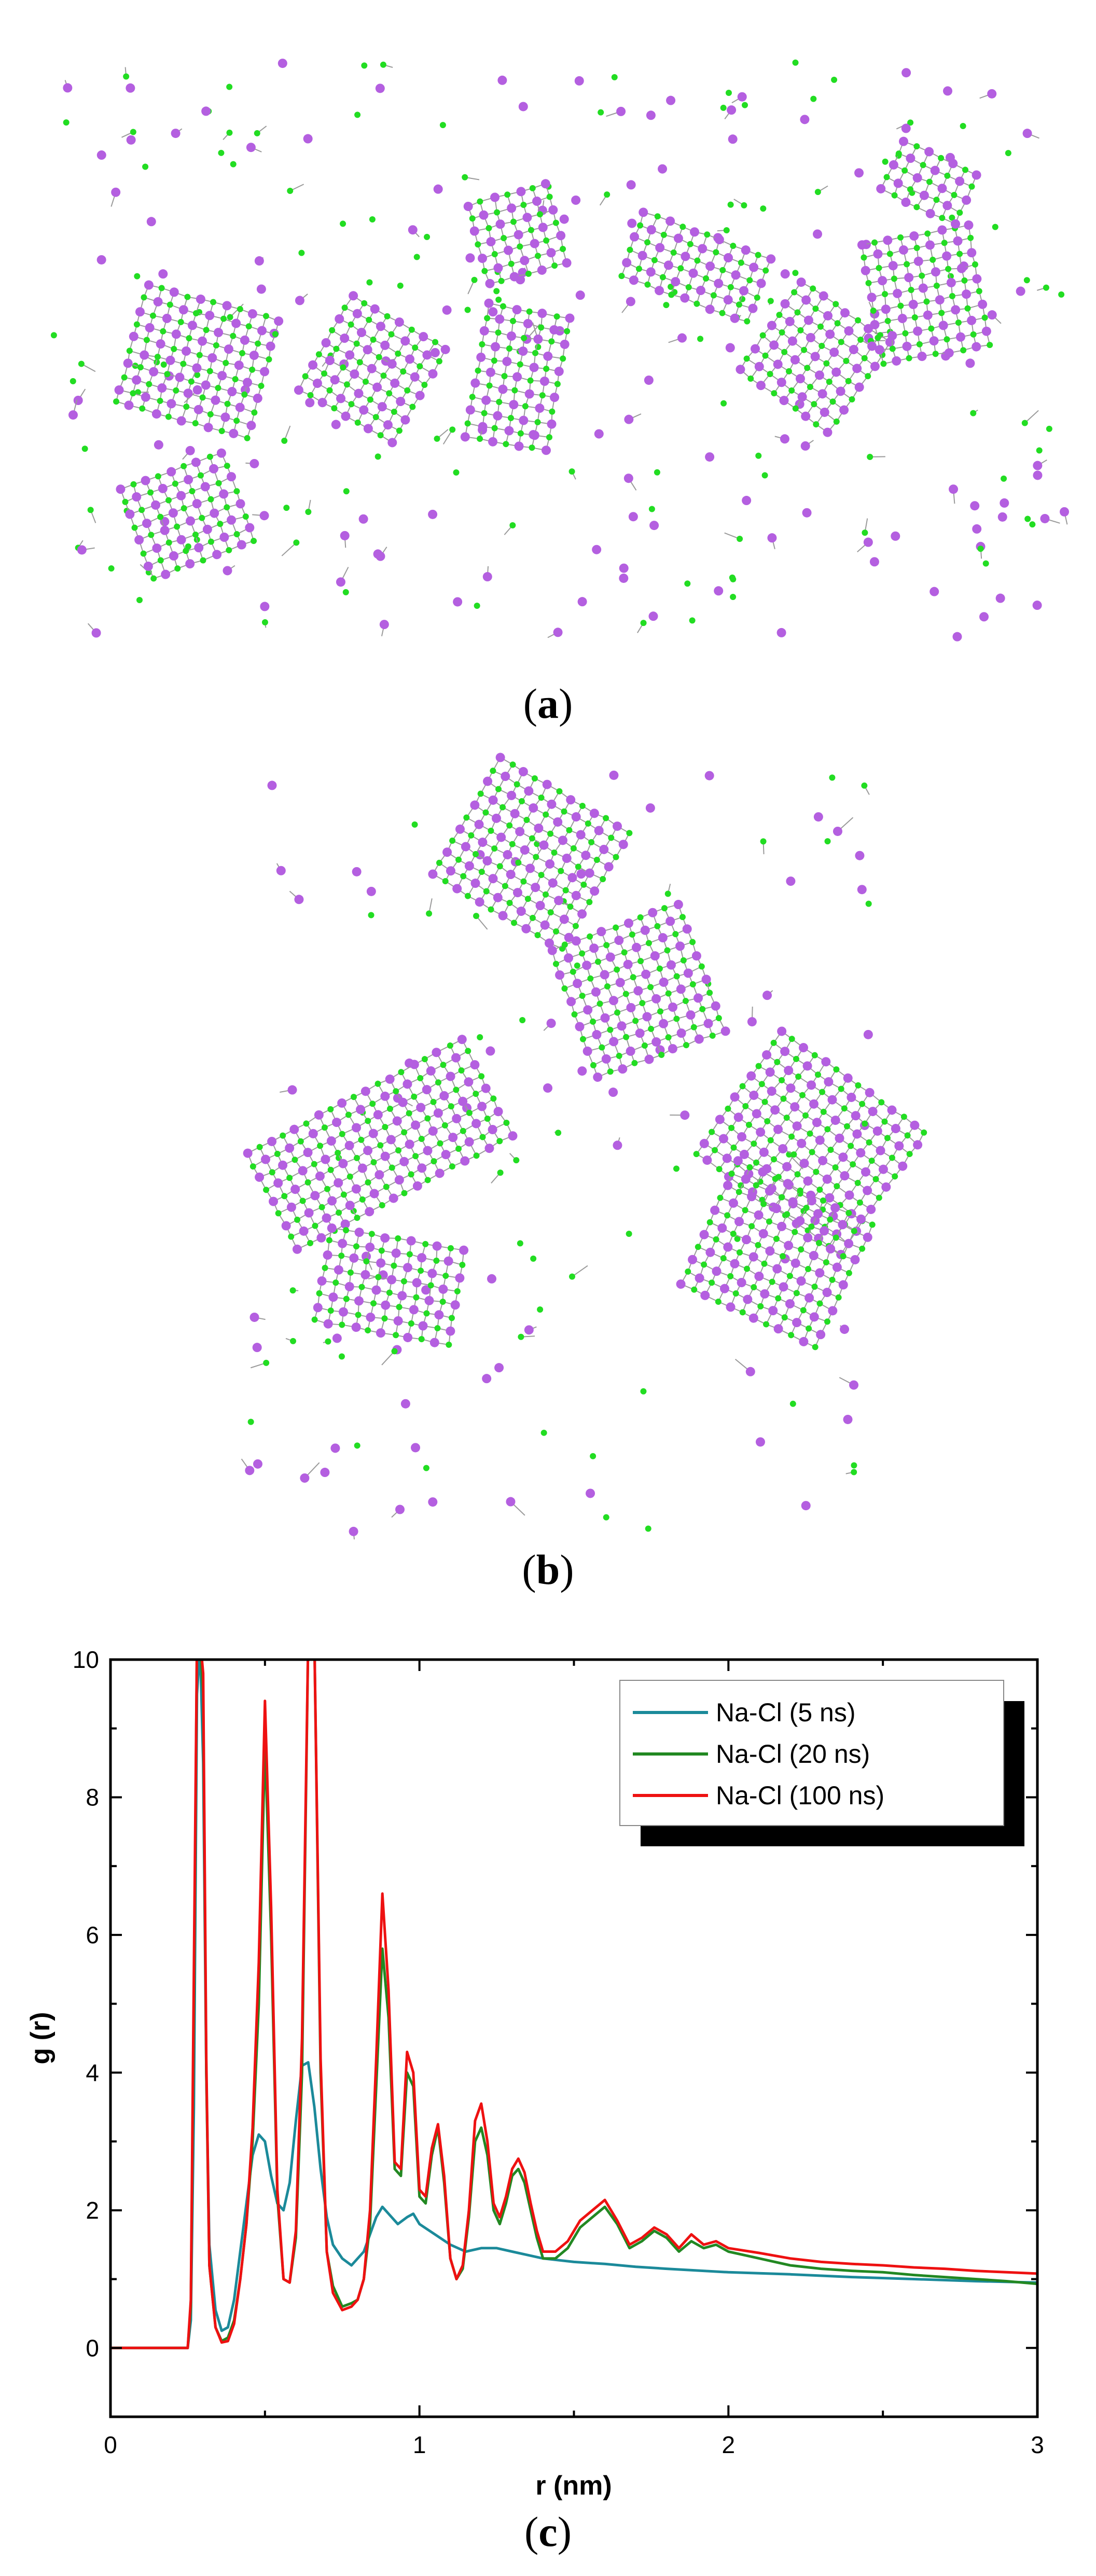 Image resolution: width=1096 pixels, height=2576 pixels. I want to click on y-tick-label: 0, so click(93, 2347).